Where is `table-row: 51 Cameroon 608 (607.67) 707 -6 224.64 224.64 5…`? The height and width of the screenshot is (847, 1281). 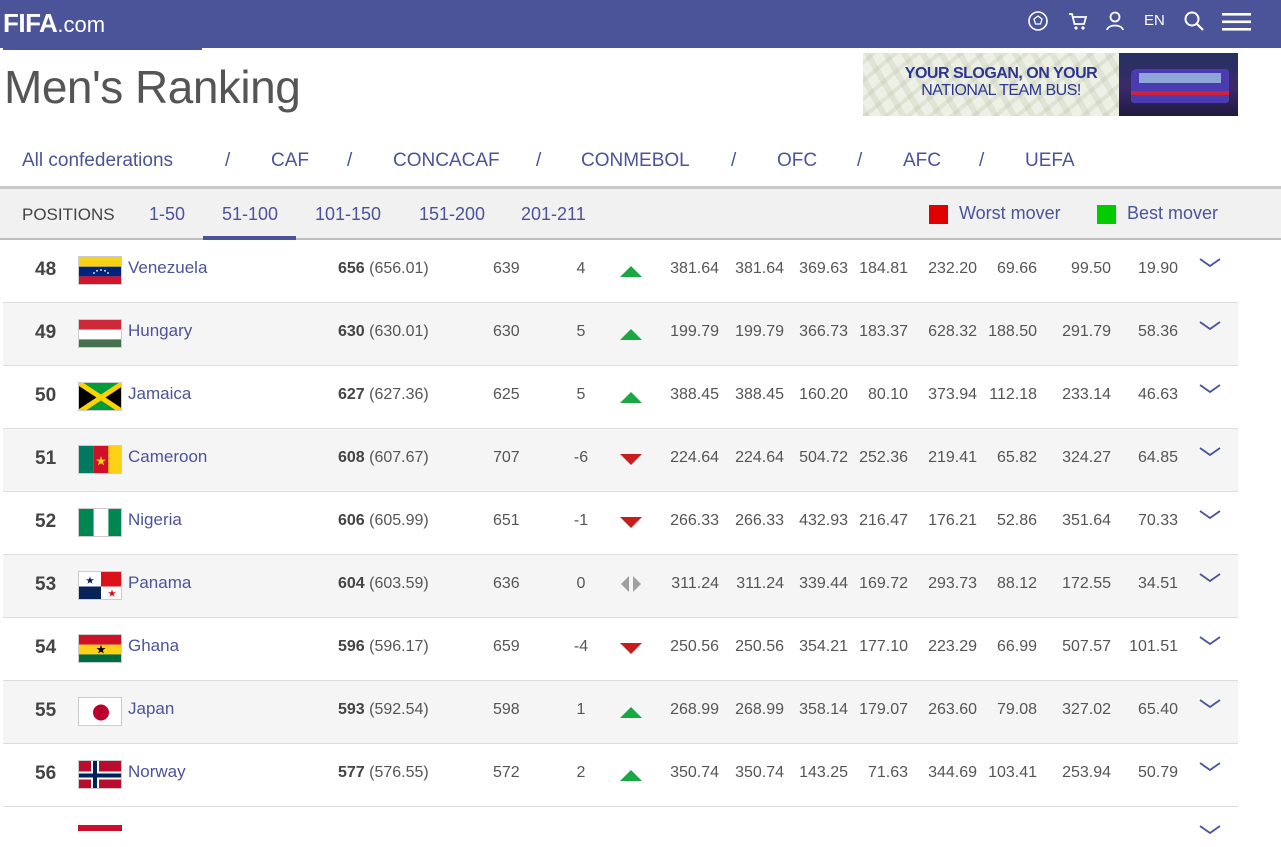
table-row: 51 Cameroon 608 (607.67) 707 -6 224.64 224.64 5… is located at coordinates (620, 460).